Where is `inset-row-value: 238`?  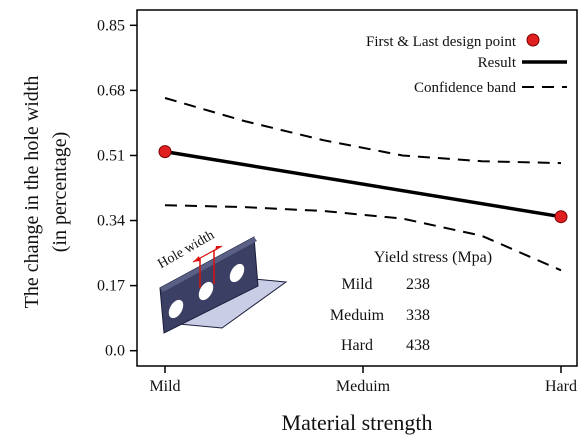 inset-row-value: 238 is located at coordinates (418, 284).